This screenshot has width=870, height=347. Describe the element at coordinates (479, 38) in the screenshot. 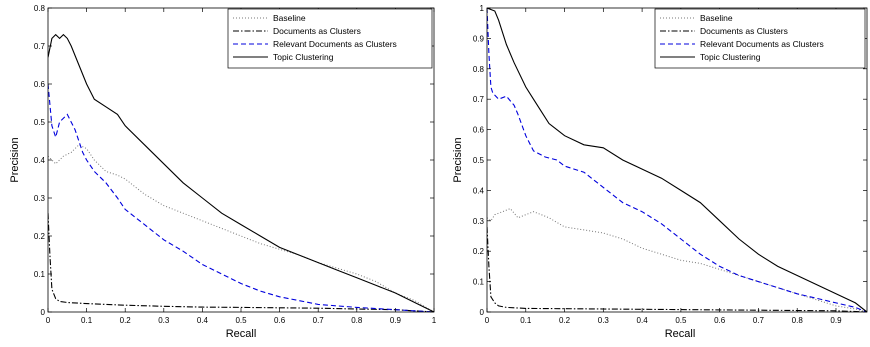

I see `y-tick-label: 0.9` at that location.